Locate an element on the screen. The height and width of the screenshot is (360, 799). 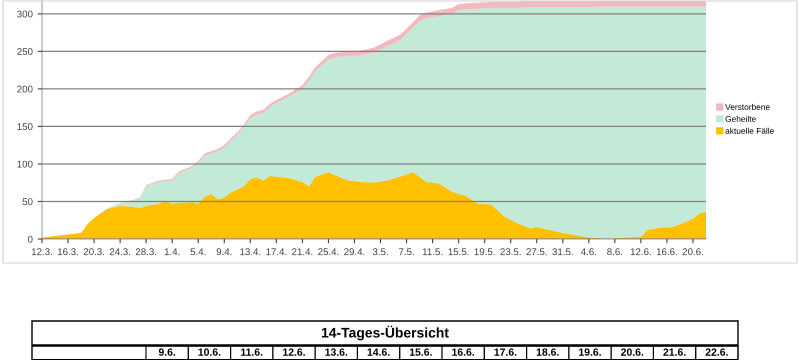
text: 18.6. is located at coordinates (547, 352).